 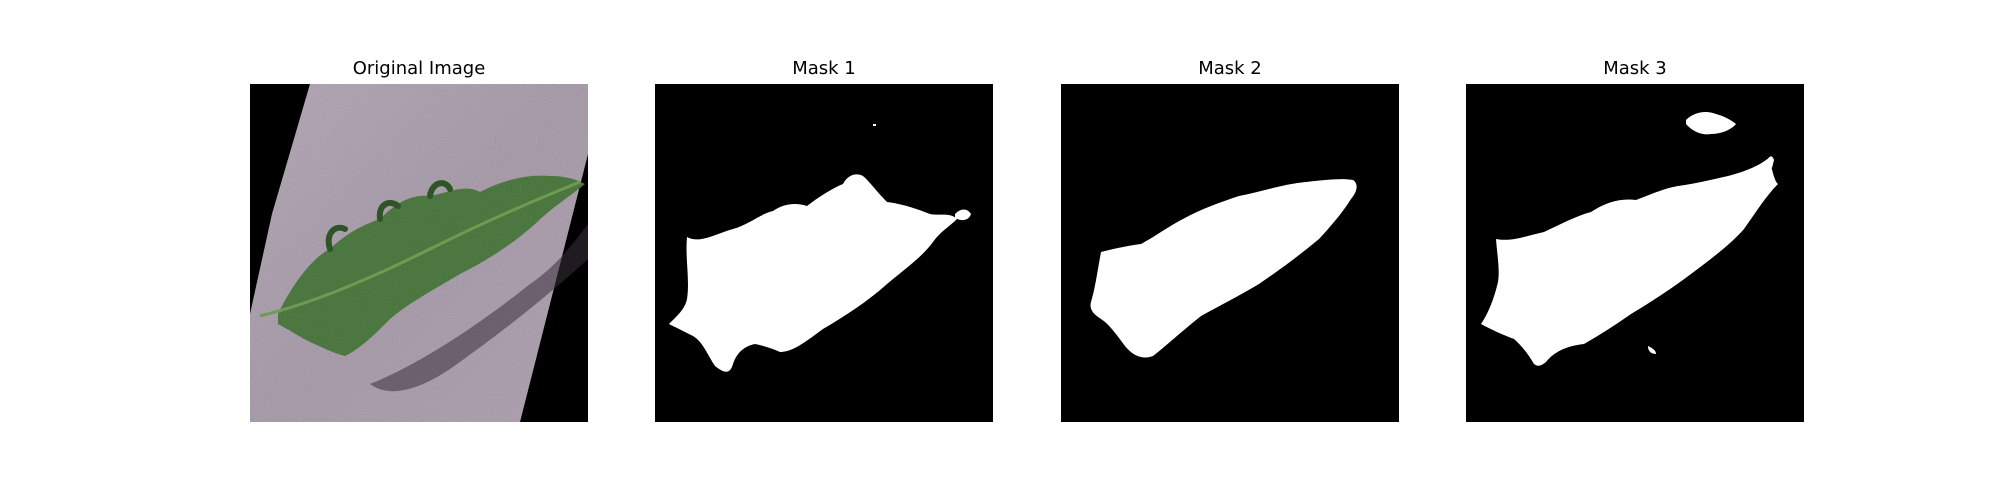 I want to click on mask-3-image, so click(x=1635, y=253).